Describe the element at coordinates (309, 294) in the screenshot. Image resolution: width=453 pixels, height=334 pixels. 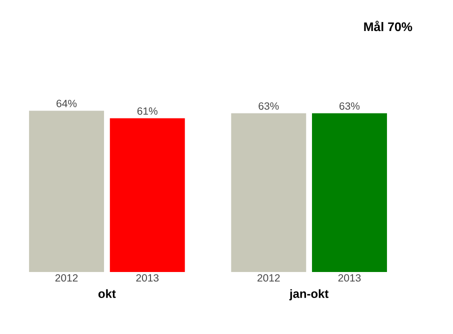
I see `x-tick-label: jan-okt` at that location.